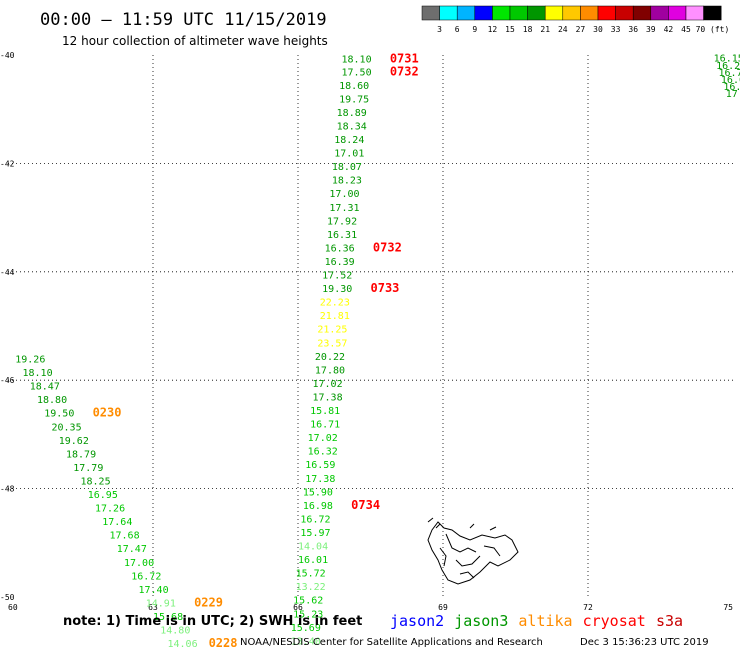  Describe the element at coordinates (88, 468) in the screenshot. I see `wave-height-label: 17.79` at that location.